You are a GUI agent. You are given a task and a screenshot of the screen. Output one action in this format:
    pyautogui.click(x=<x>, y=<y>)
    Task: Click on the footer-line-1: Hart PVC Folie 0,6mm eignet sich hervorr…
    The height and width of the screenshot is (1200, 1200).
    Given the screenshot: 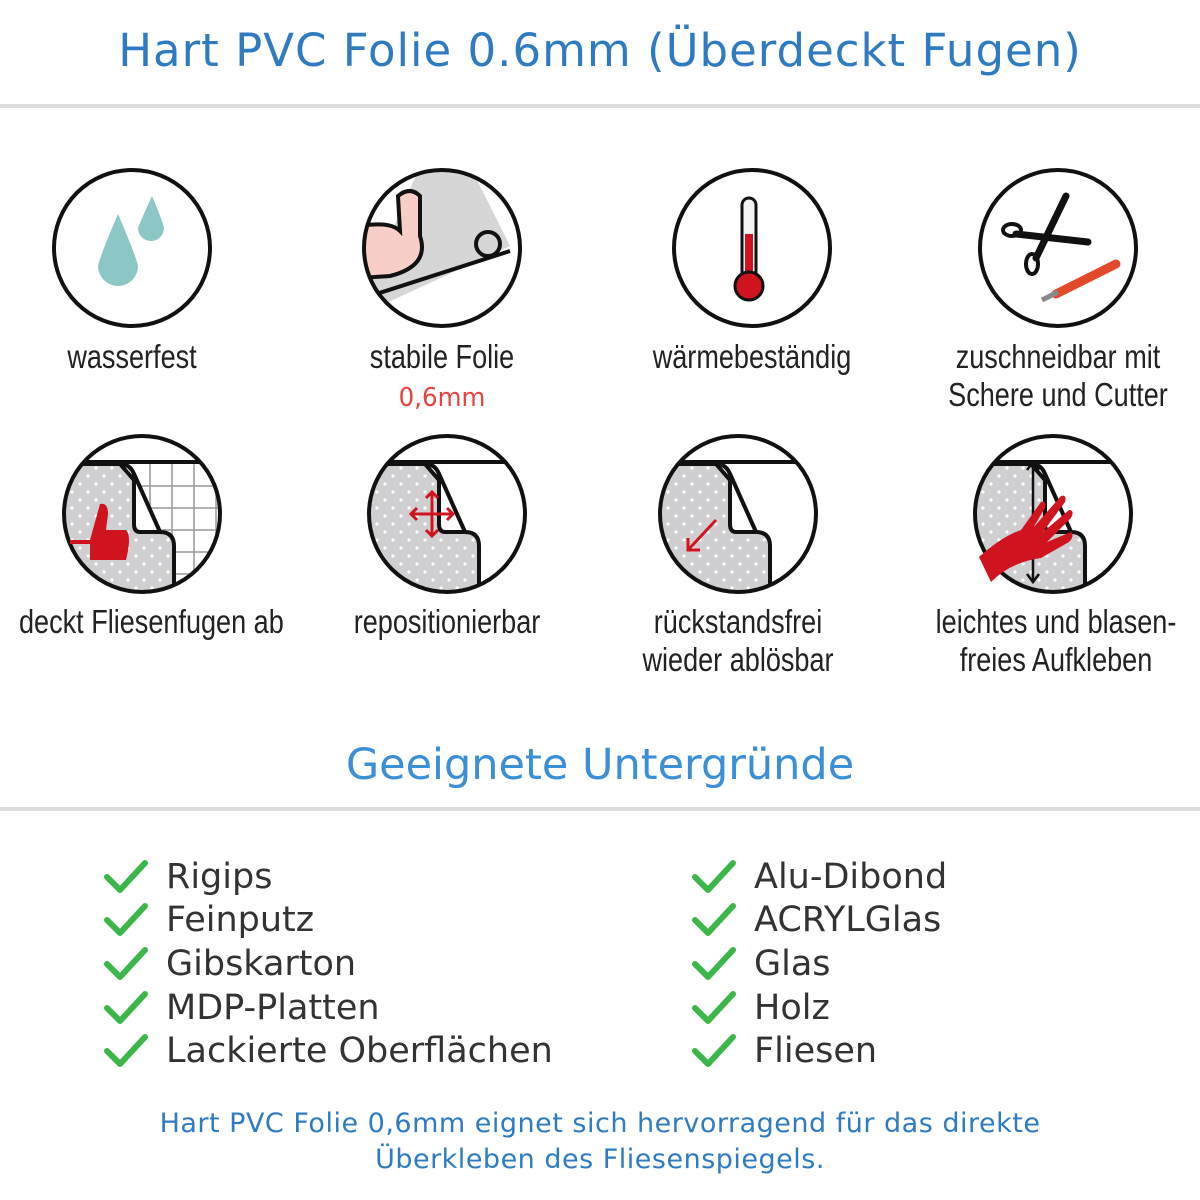 What is the action you would take?
    pyautogui.click(x=600, y=1123)
    